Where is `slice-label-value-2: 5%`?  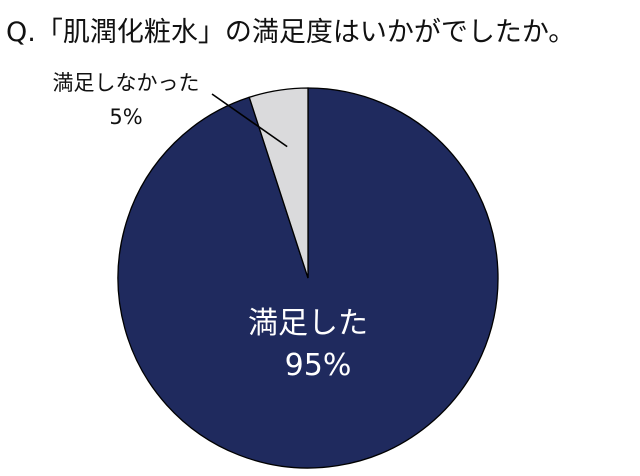 slice-label-value-2: 5% is located at coordinates (125, 117).